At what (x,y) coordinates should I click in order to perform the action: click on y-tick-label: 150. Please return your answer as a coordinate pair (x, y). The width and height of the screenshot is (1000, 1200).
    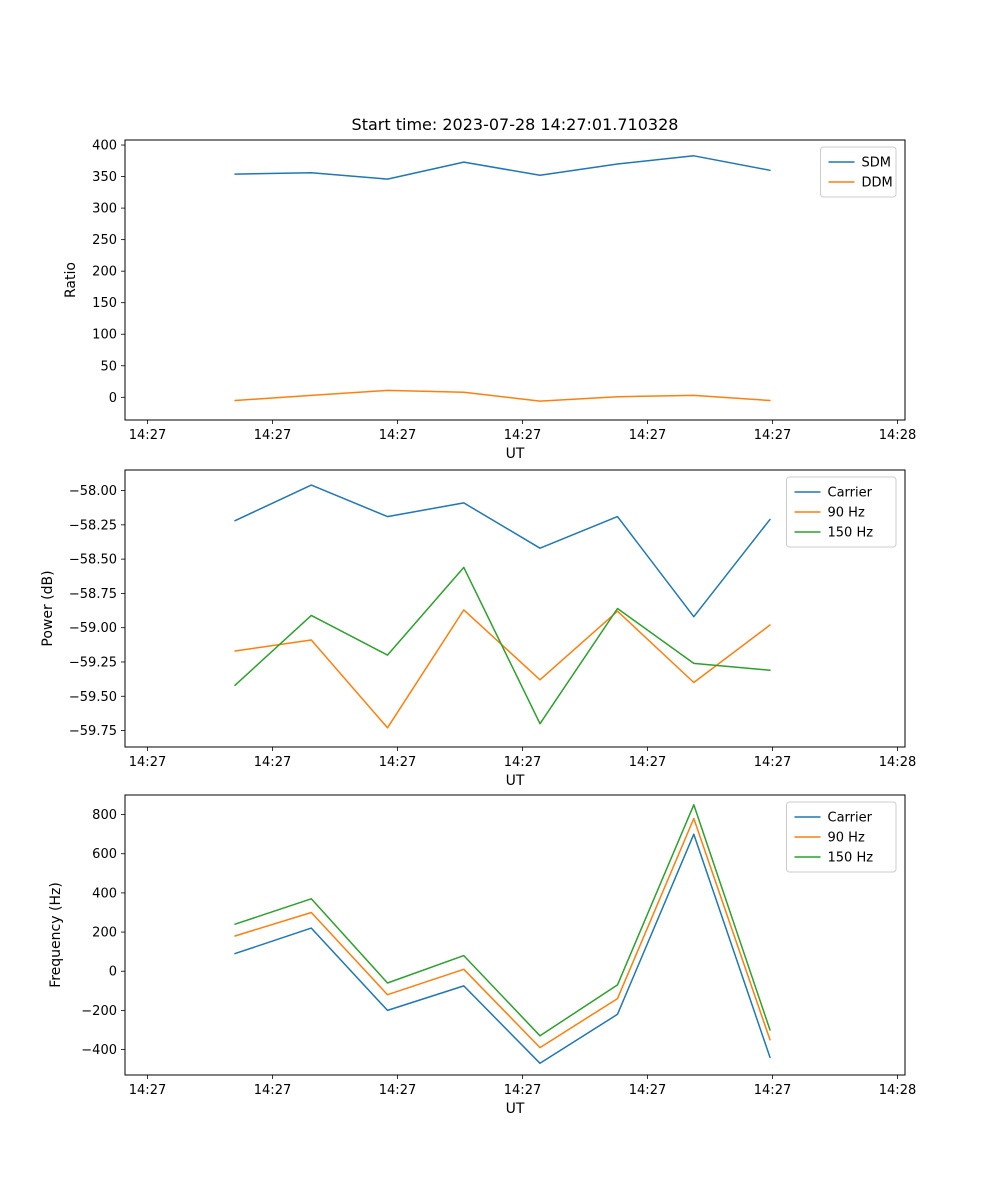
    Looking at the image, I should click on (104, 303).